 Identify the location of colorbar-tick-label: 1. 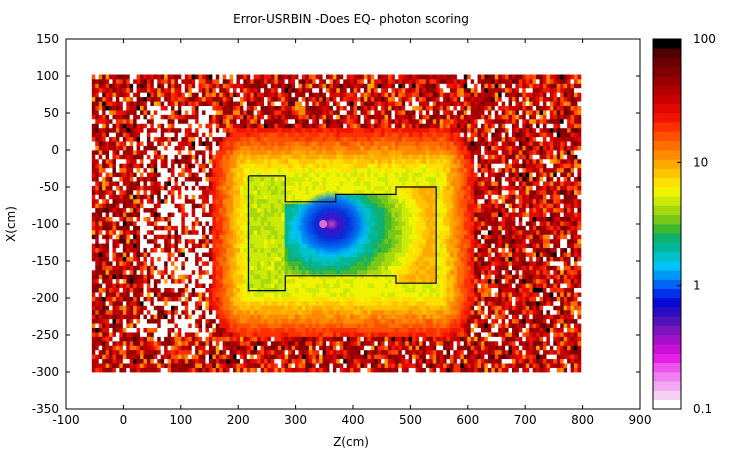
(697, 286).